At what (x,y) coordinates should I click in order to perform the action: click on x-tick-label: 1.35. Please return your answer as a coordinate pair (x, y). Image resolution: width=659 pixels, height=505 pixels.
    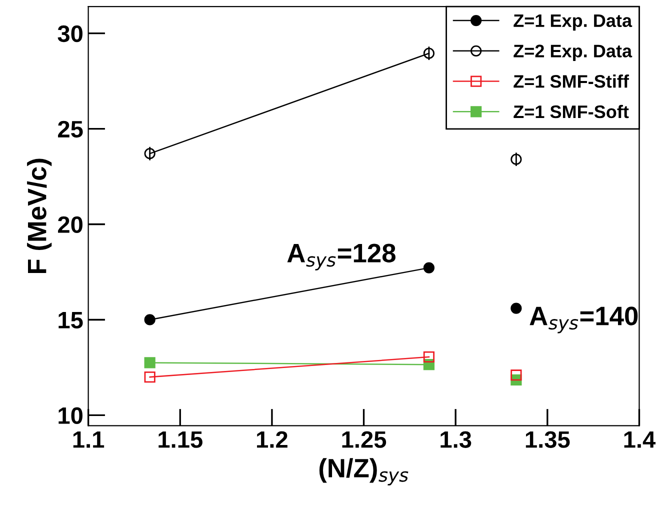
    Looking at the image, I should click on (548, 439).